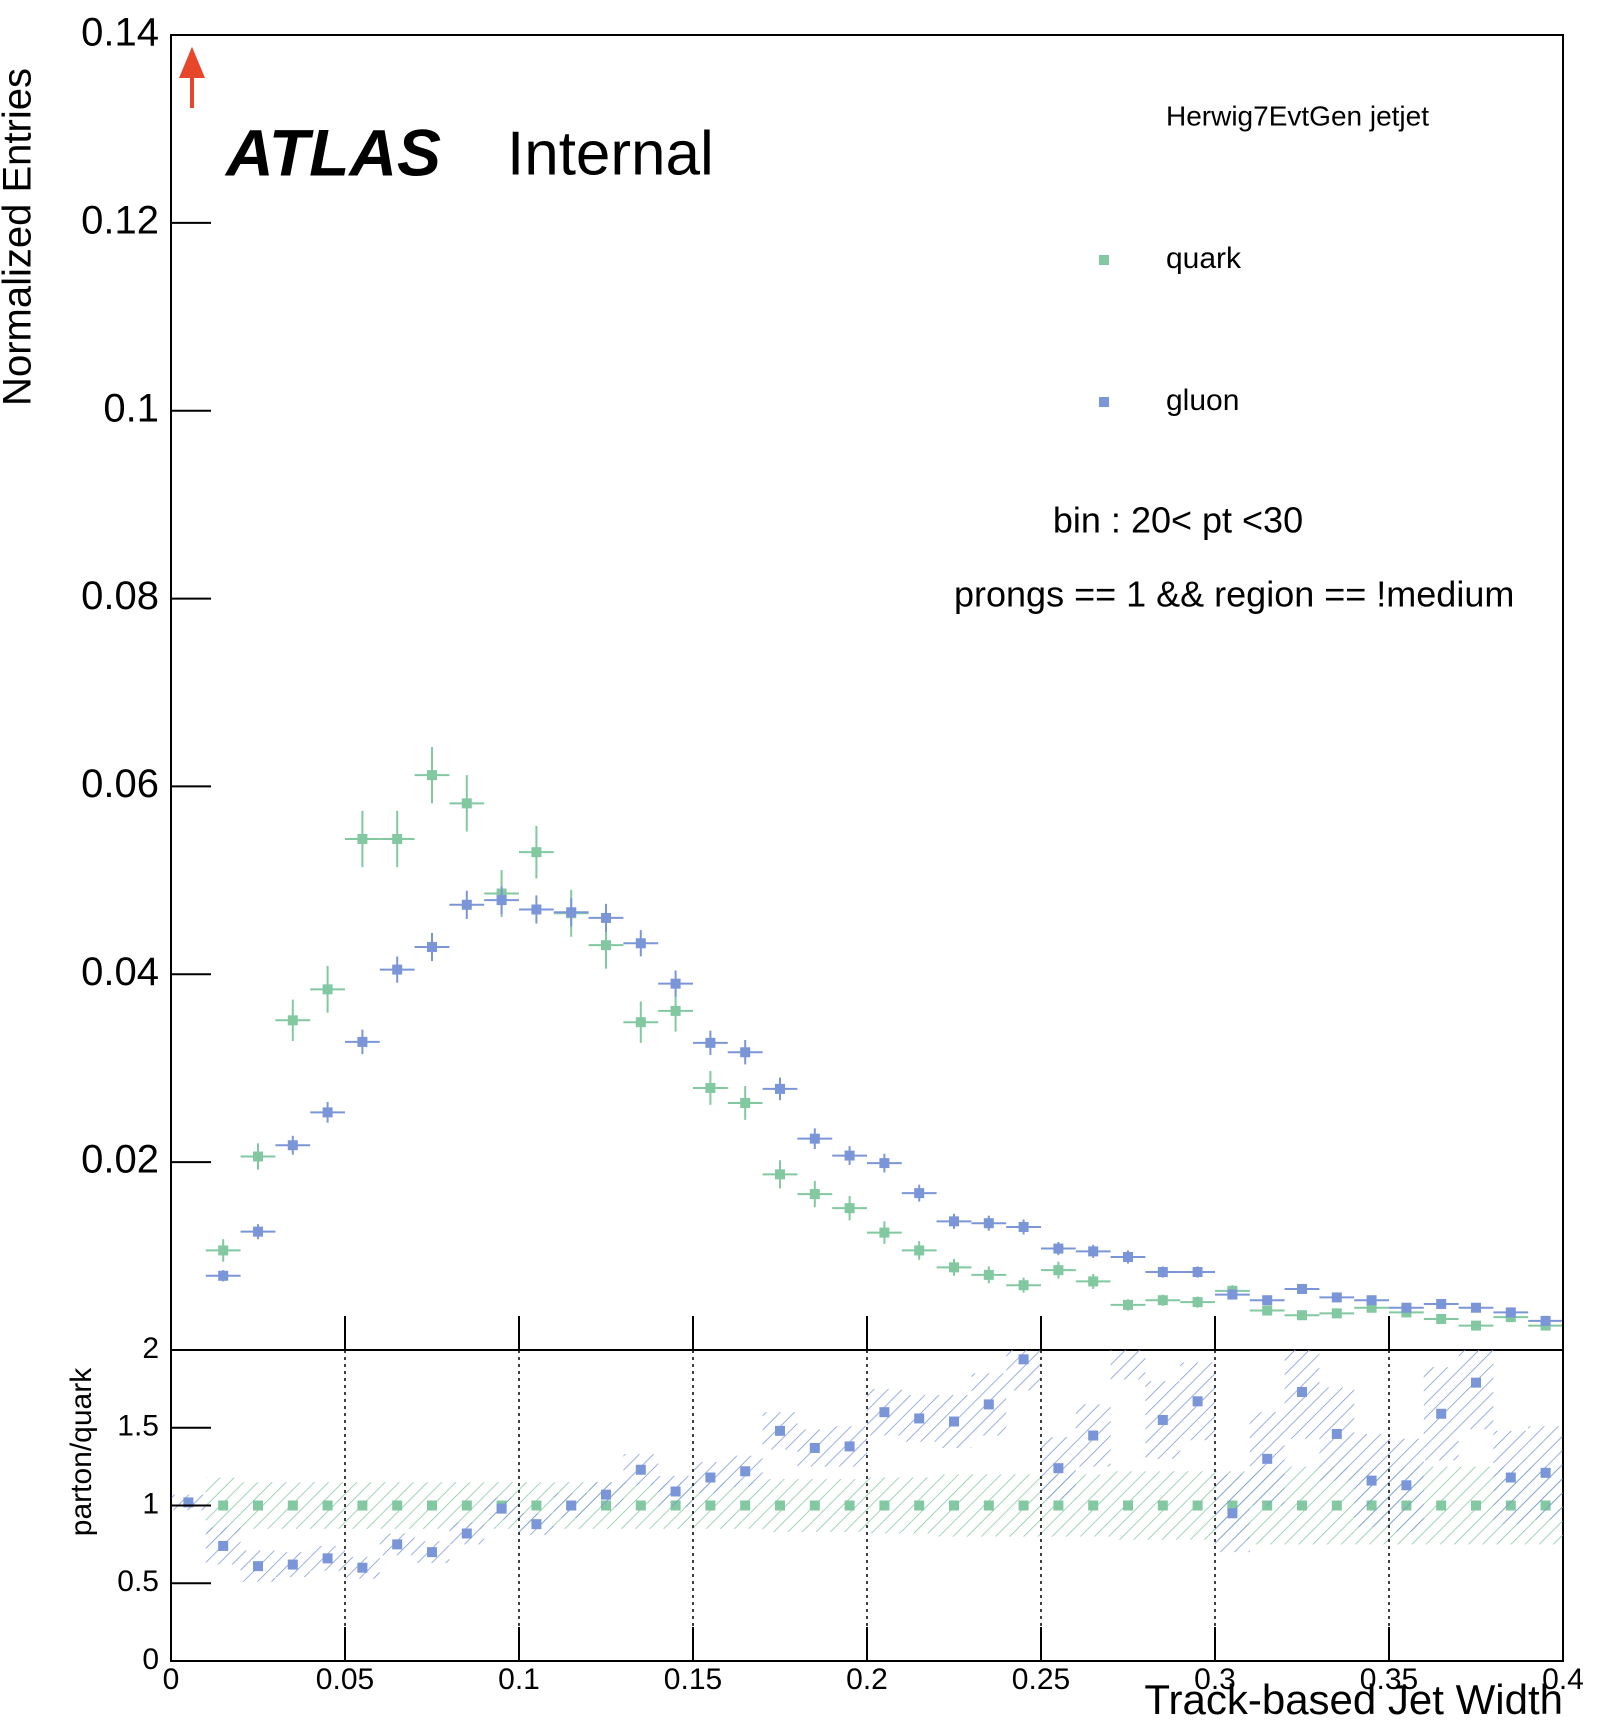 The image size is (1609, 1728). What do you see at coordinates (120, 220) in the screenshot?
I see `y-tick-label: 0.12` at bounding box center [120, 220].